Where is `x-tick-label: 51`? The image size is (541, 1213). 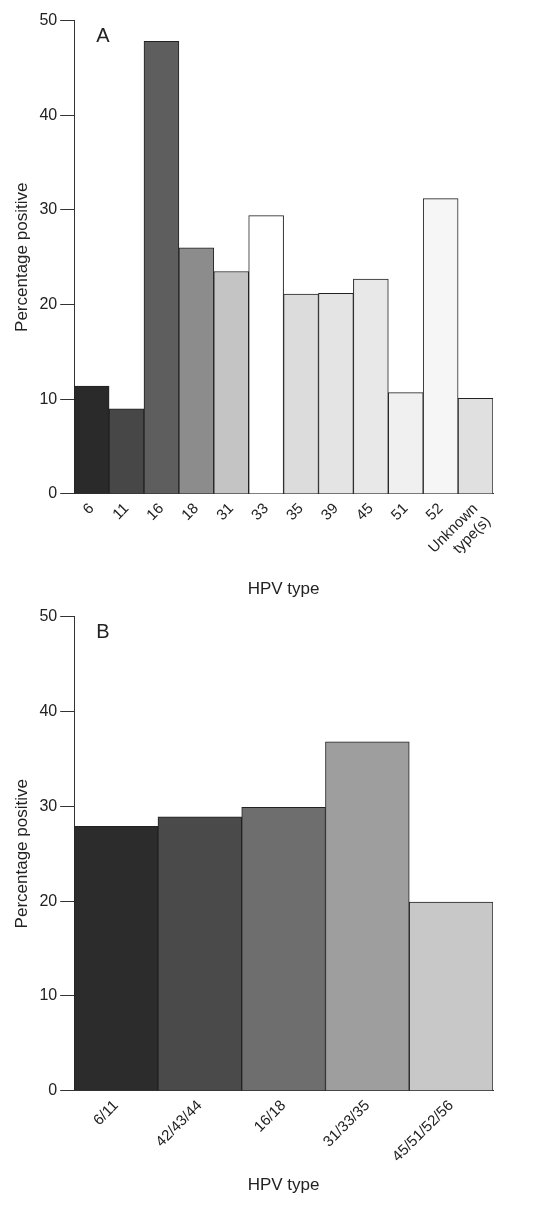 x-tick-label: 51 is located at coordinates (398, 511).